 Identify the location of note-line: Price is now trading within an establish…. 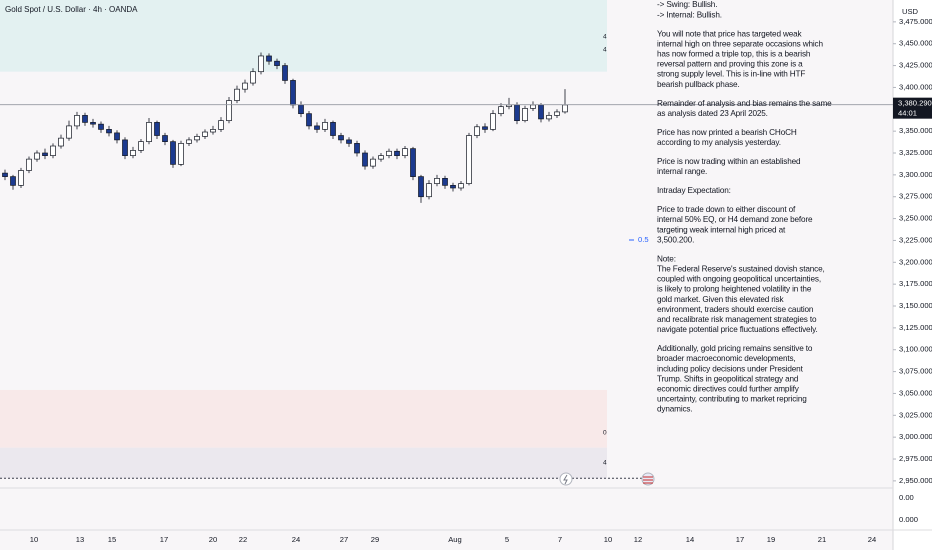
(729, 161).